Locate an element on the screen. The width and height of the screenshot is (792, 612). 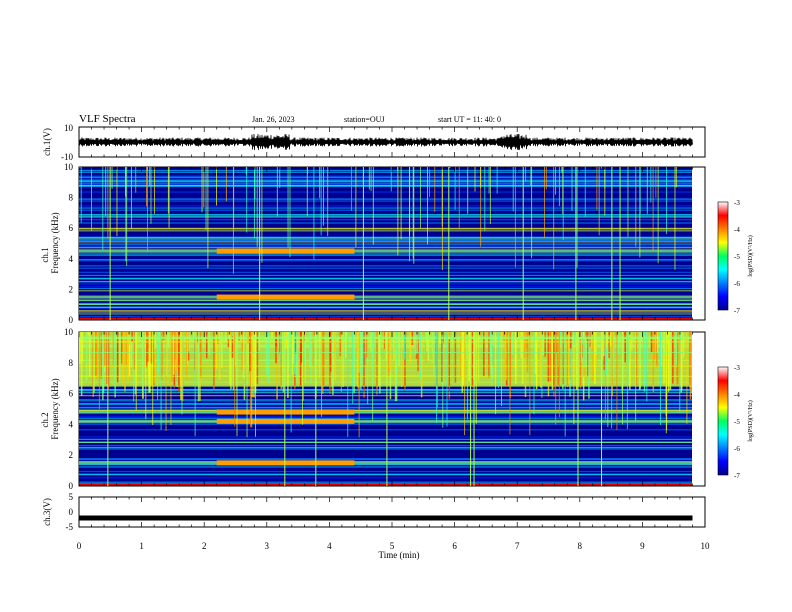
ch1-spectrogram-yticks: 10 8 6 4 2 0 is located at coordinates (69, 243).